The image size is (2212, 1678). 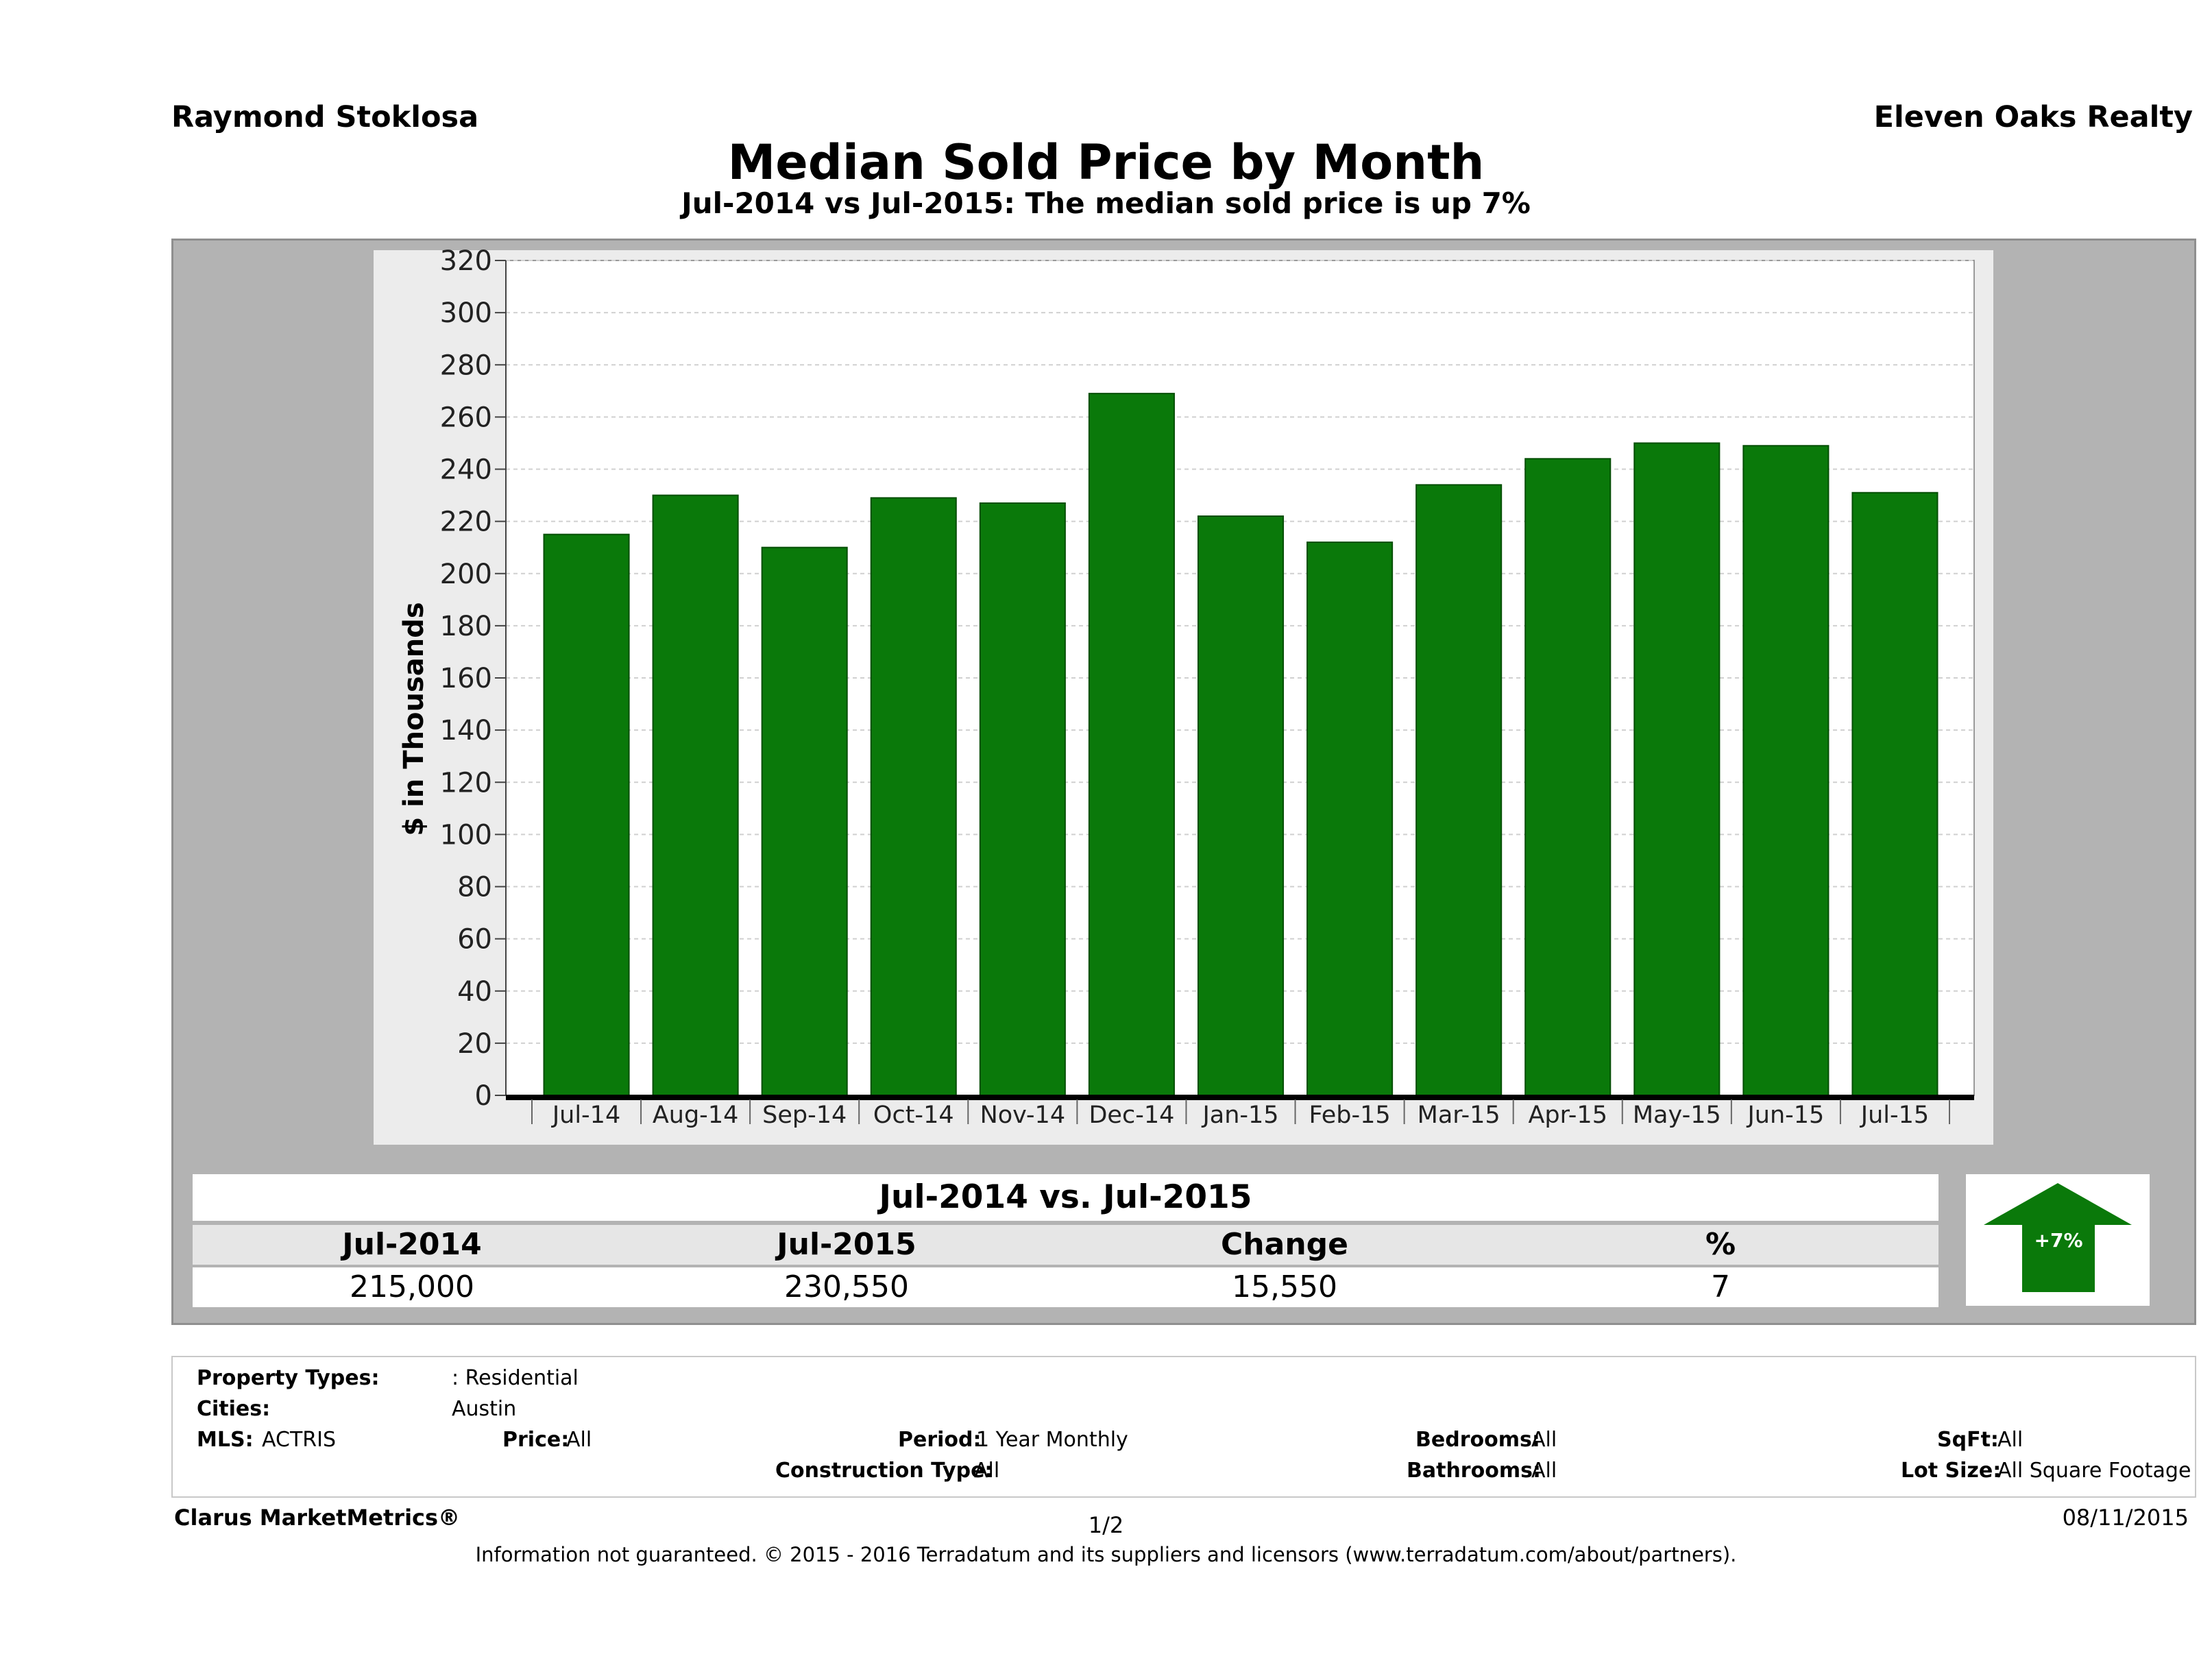 What do you see at coordinates (884, 1471) in the screenshot?
I see `construction-label: Construction Type:` at bounding box center [884, 1471].